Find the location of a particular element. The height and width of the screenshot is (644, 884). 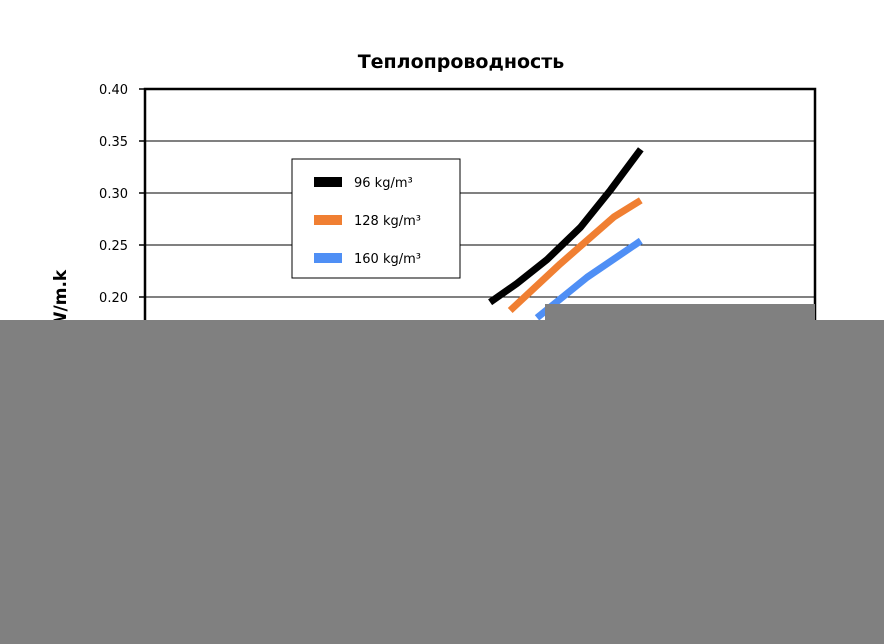

series-lines is located at coordinates (566, 234).